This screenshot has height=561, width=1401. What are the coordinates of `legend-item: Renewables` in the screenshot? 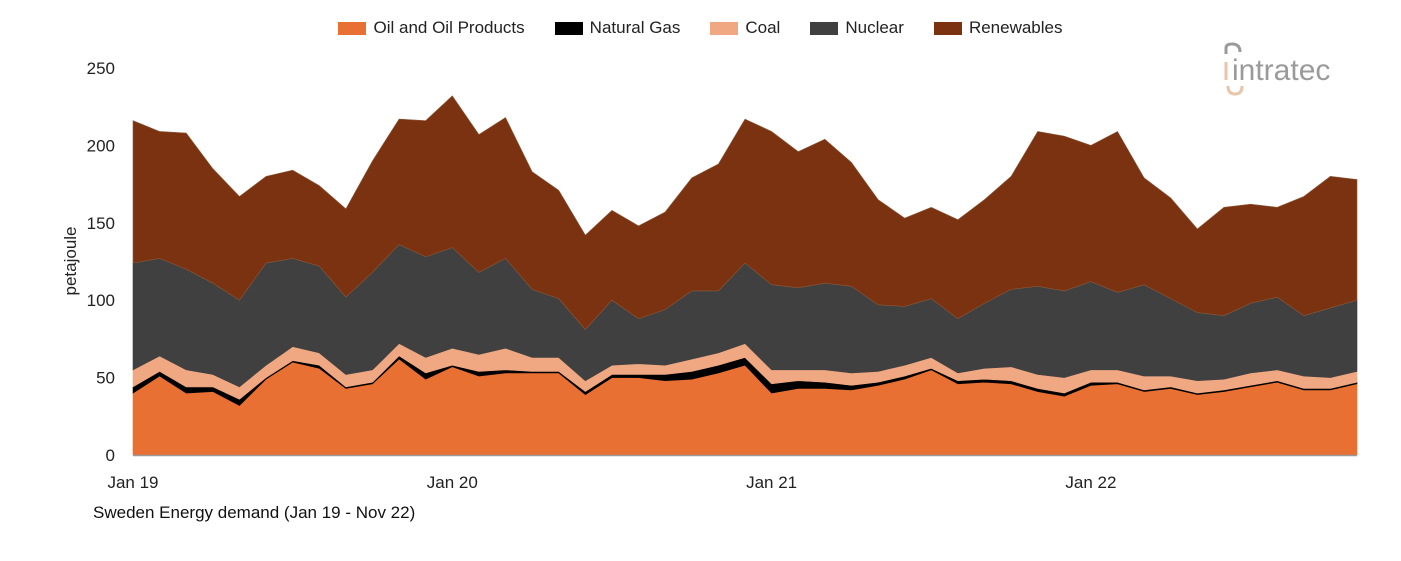 It's located at (998, 28).